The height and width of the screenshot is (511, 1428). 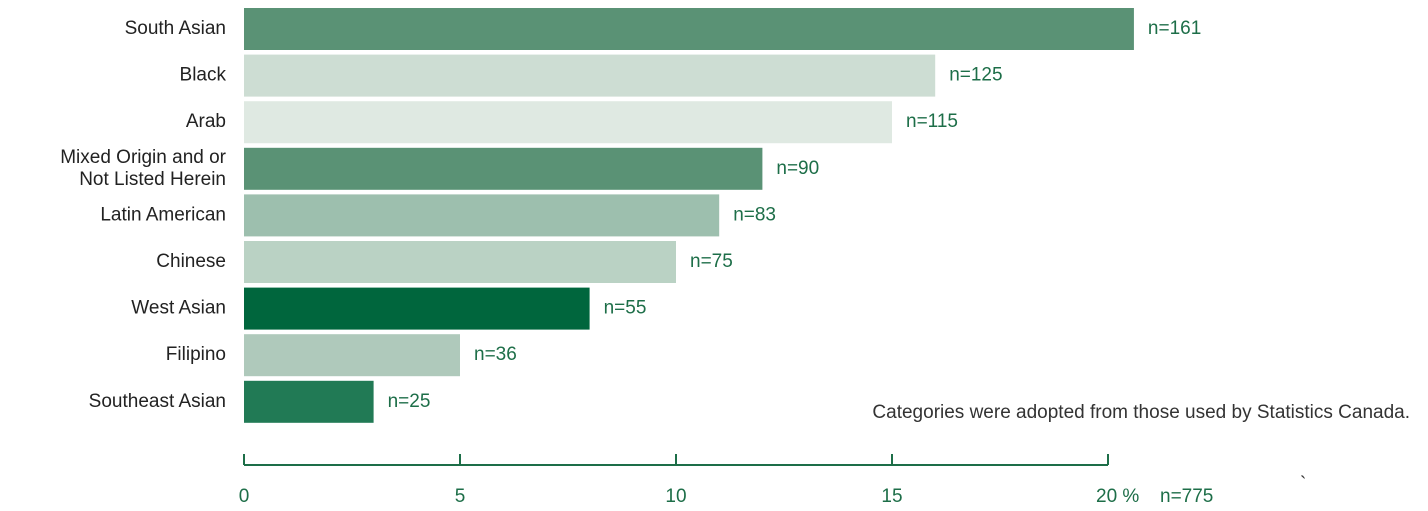 What do you see at coordinates (460, 496) in the screenshot?
I see `x-tick-label: 5` at bounding box center [460, 496].